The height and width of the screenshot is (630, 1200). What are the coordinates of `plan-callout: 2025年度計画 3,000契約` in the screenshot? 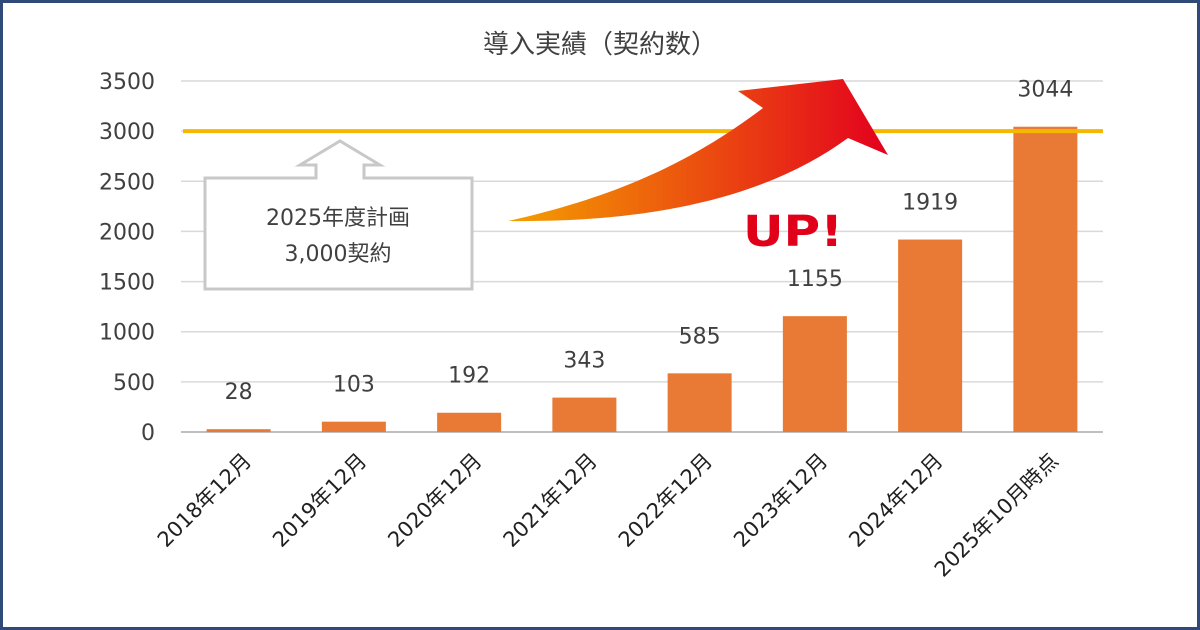 It's located at (338, 215).